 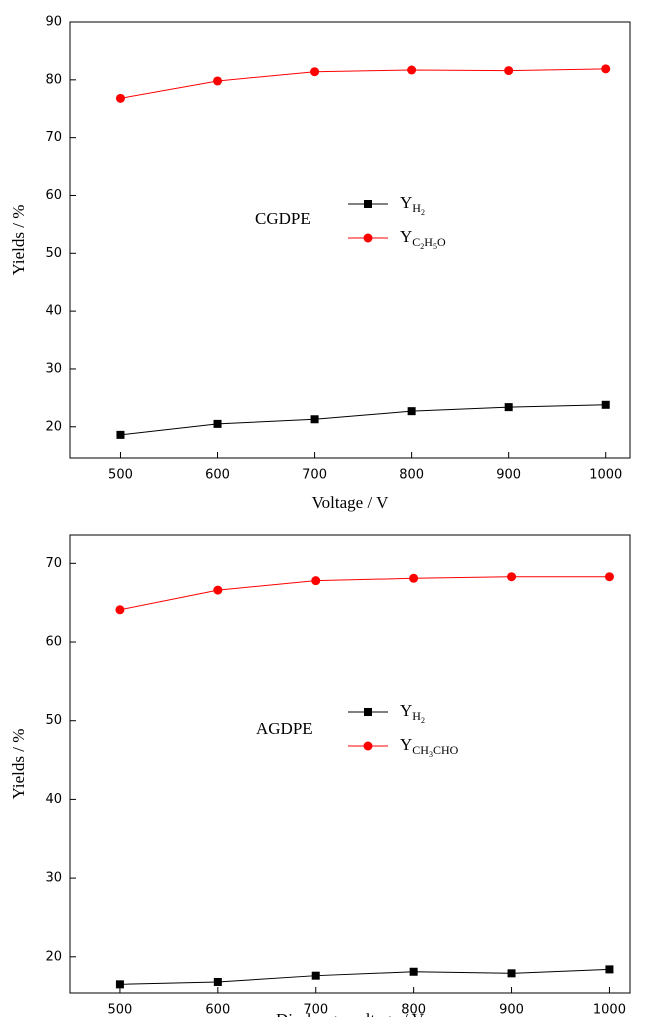 What do you see at coordinates (53, 79) in the screenshot?
I see `y-tick-label: 80` at bounding box center [53, 79].